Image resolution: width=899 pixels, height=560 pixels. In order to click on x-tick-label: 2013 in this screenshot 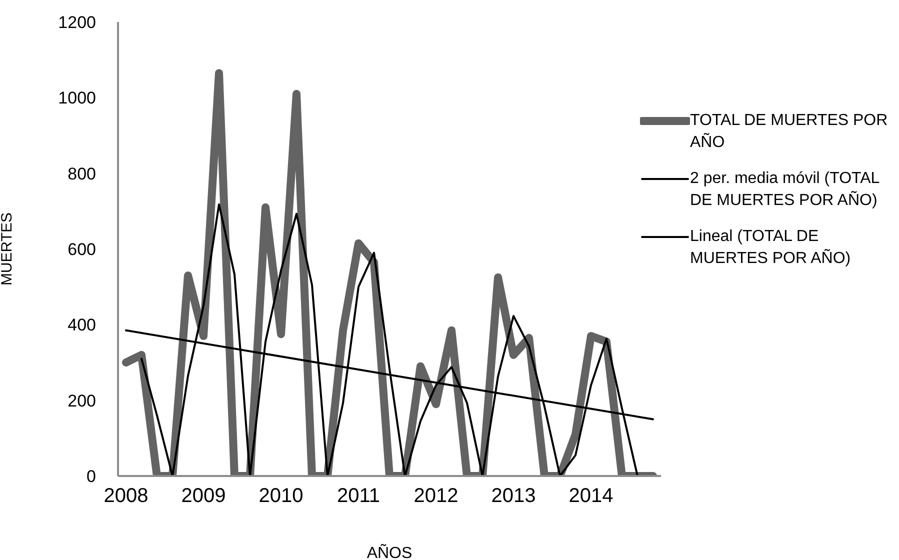, I will do `click(513, 496)`.